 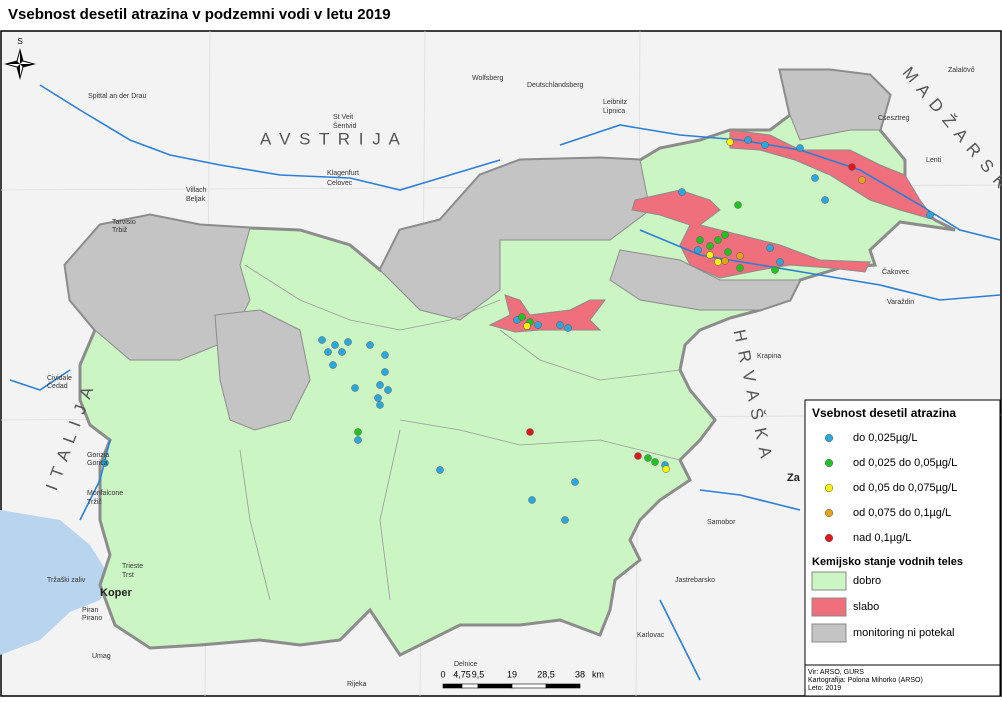 I want to click on place-label: Jastrebarsko, so click(x=695, y=580).